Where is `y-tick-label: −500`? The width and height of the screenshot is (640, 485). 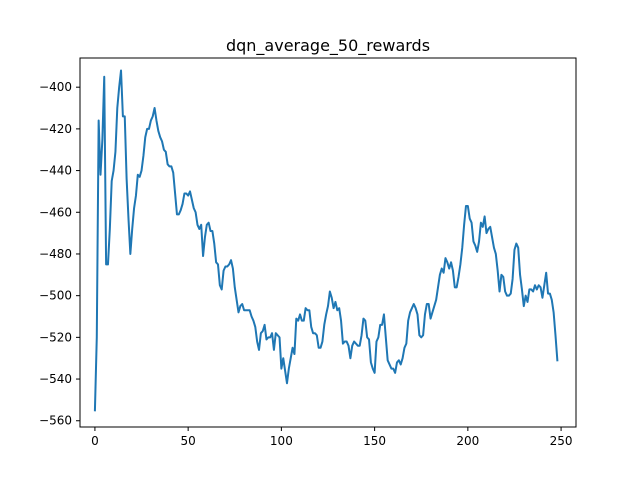
y-tick-label: −500 is located at coordinates (55, 296).